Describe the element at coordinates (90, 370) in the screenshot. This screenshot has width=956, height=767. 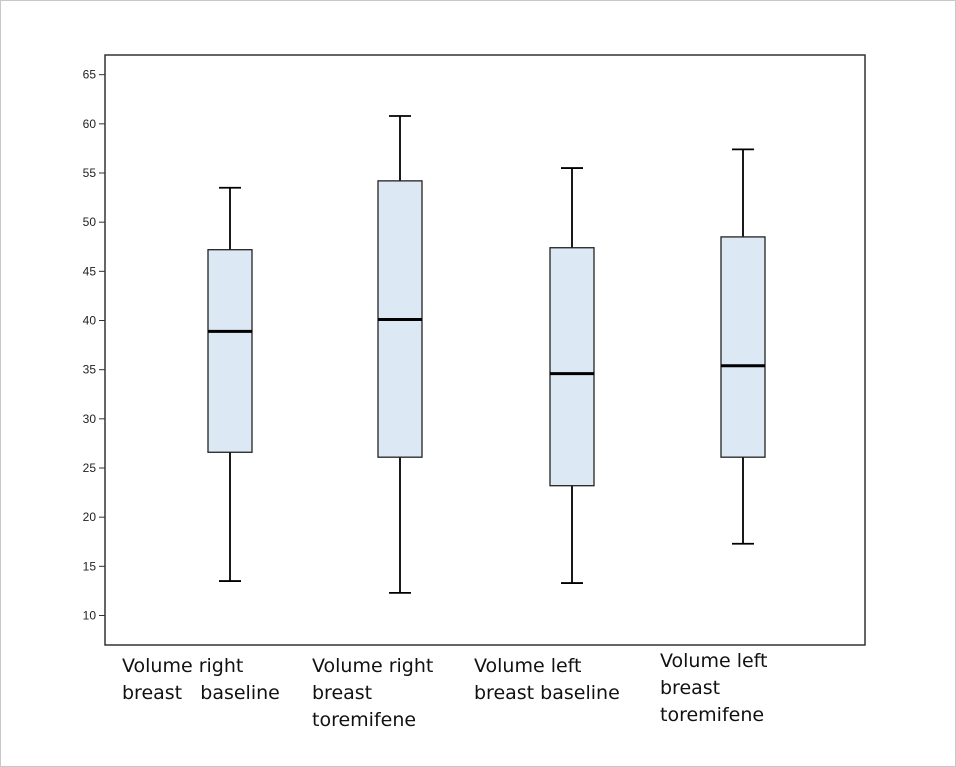
I see `y-tick-label: 35` at that location.